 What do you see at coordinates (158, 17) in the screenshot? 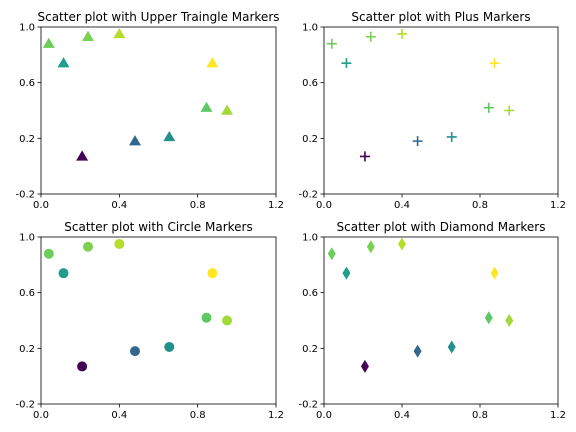
I see `subplot-title: Scatter plot with Upper Traingle Markers` at bounding box center [158, 17].